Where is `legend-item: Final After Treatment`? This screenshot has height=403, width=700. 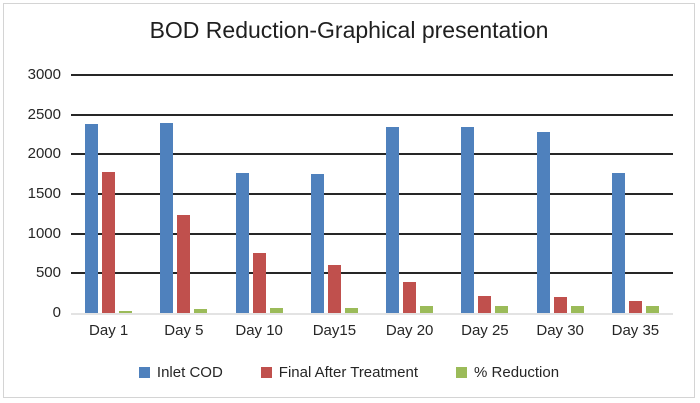 legend-item: Final After Treatment is located at coordinates (339, 372).